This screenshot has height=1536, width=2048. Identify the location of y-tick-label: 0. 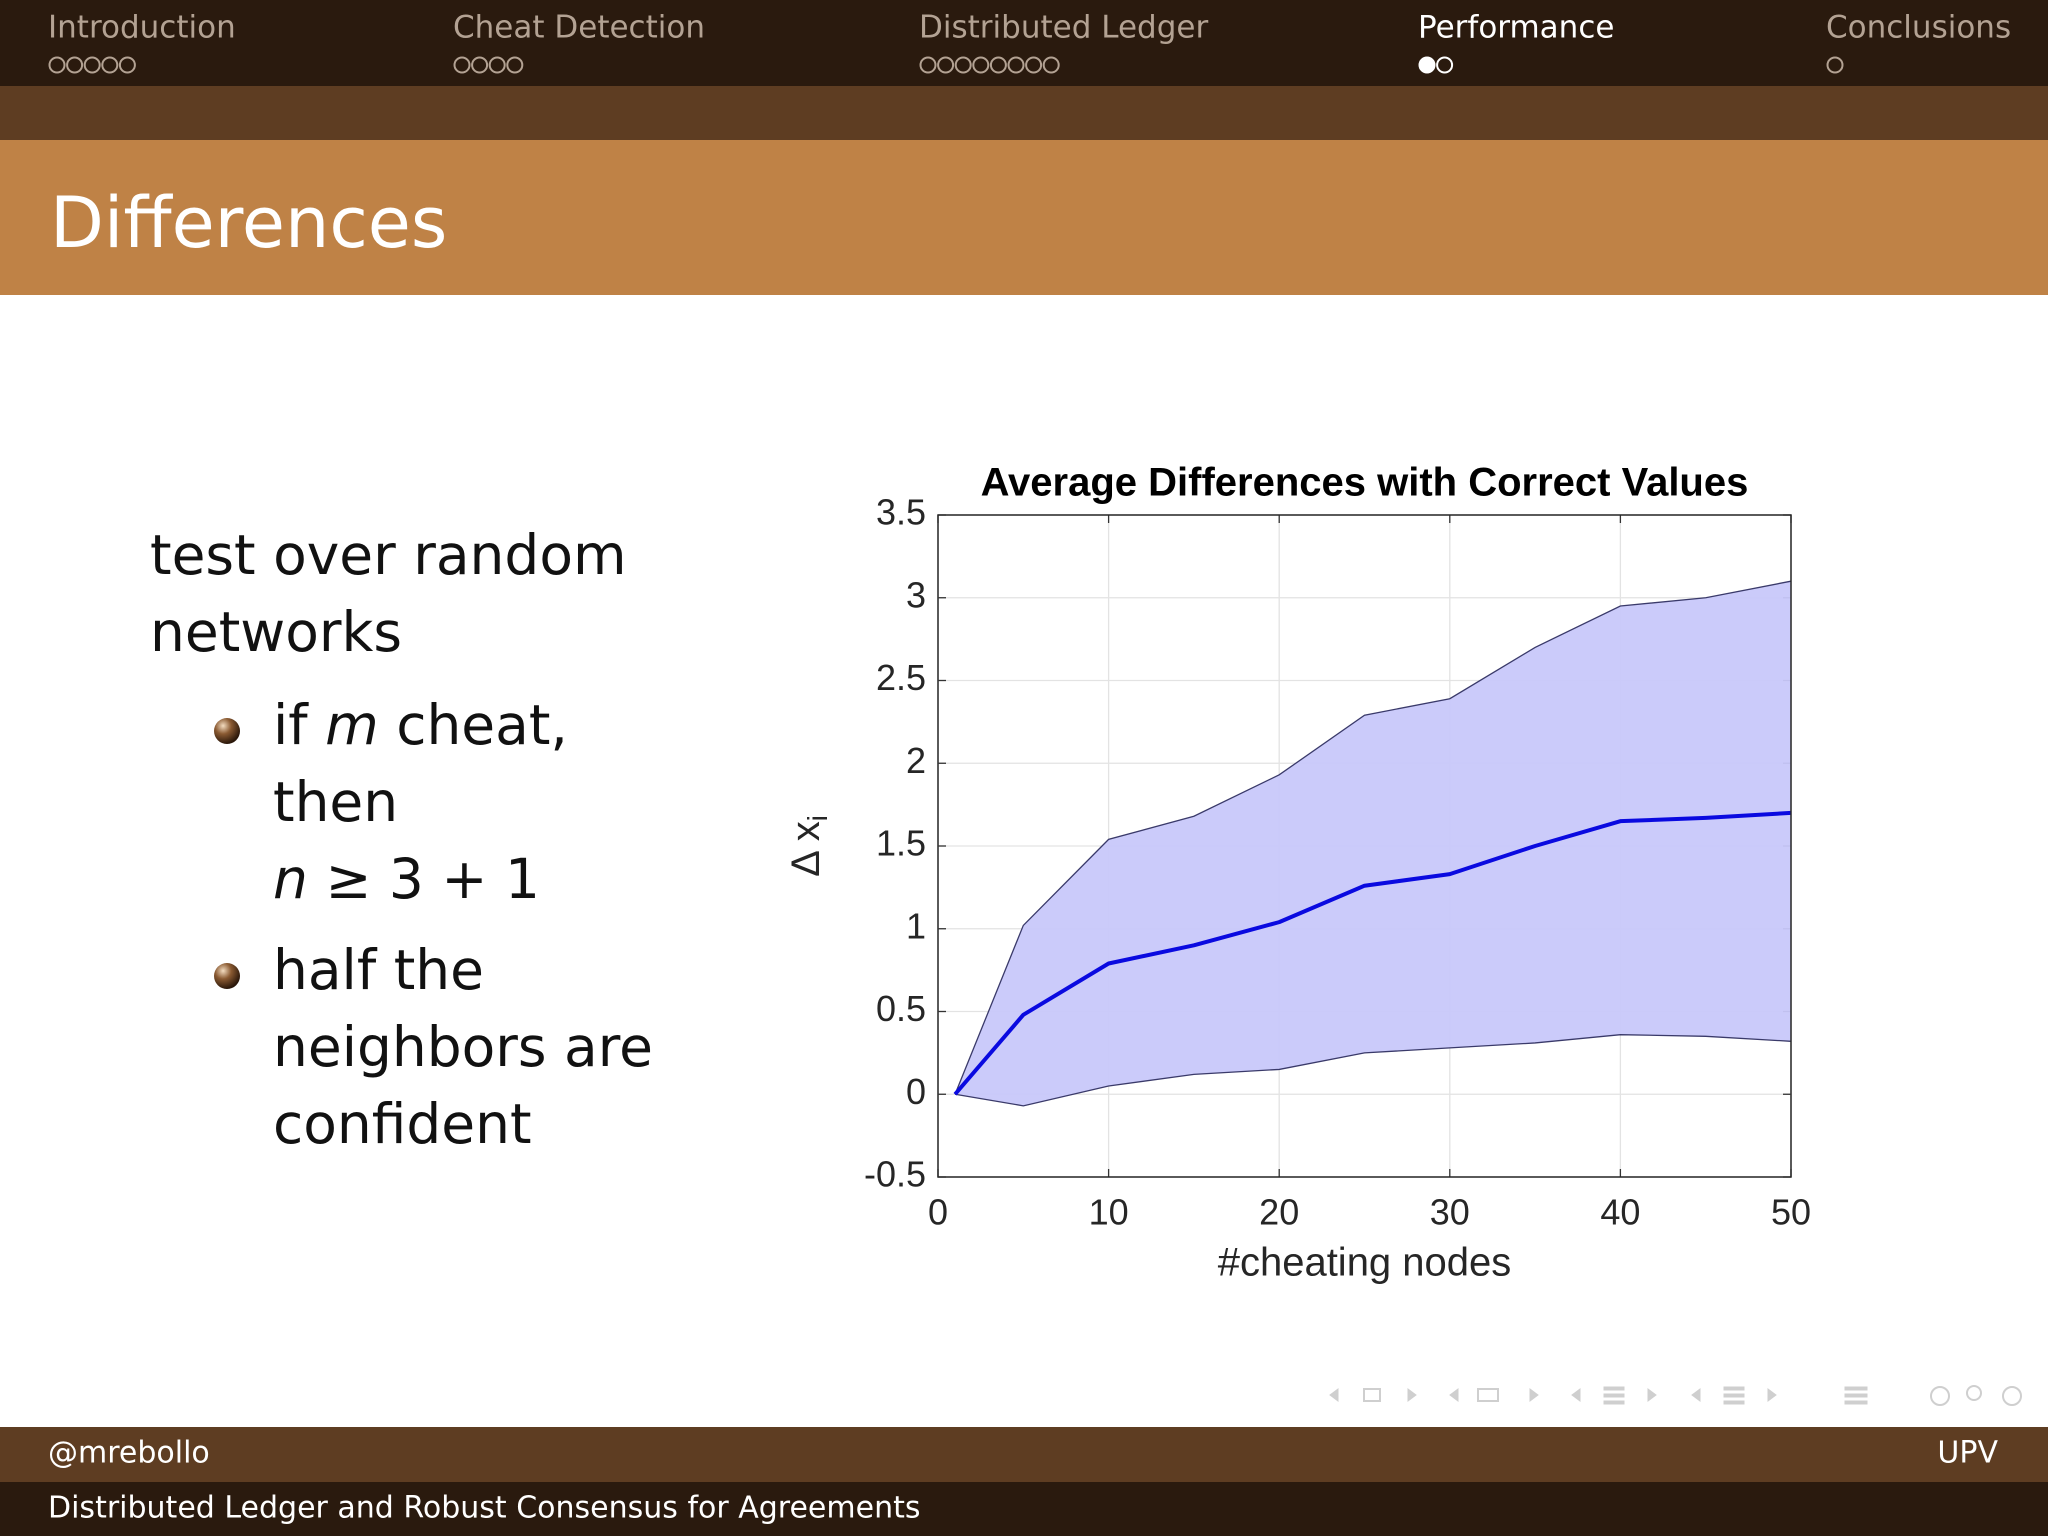
(916, 1091).